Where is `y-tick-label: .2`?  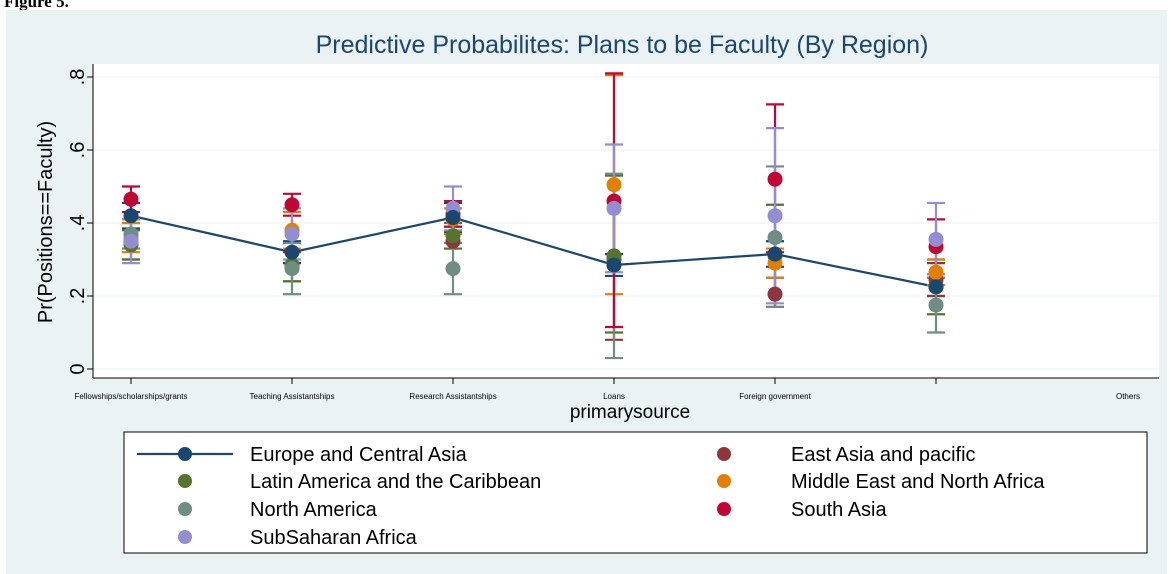 y-tick-label: .2 is located at coordinates (78, 296).